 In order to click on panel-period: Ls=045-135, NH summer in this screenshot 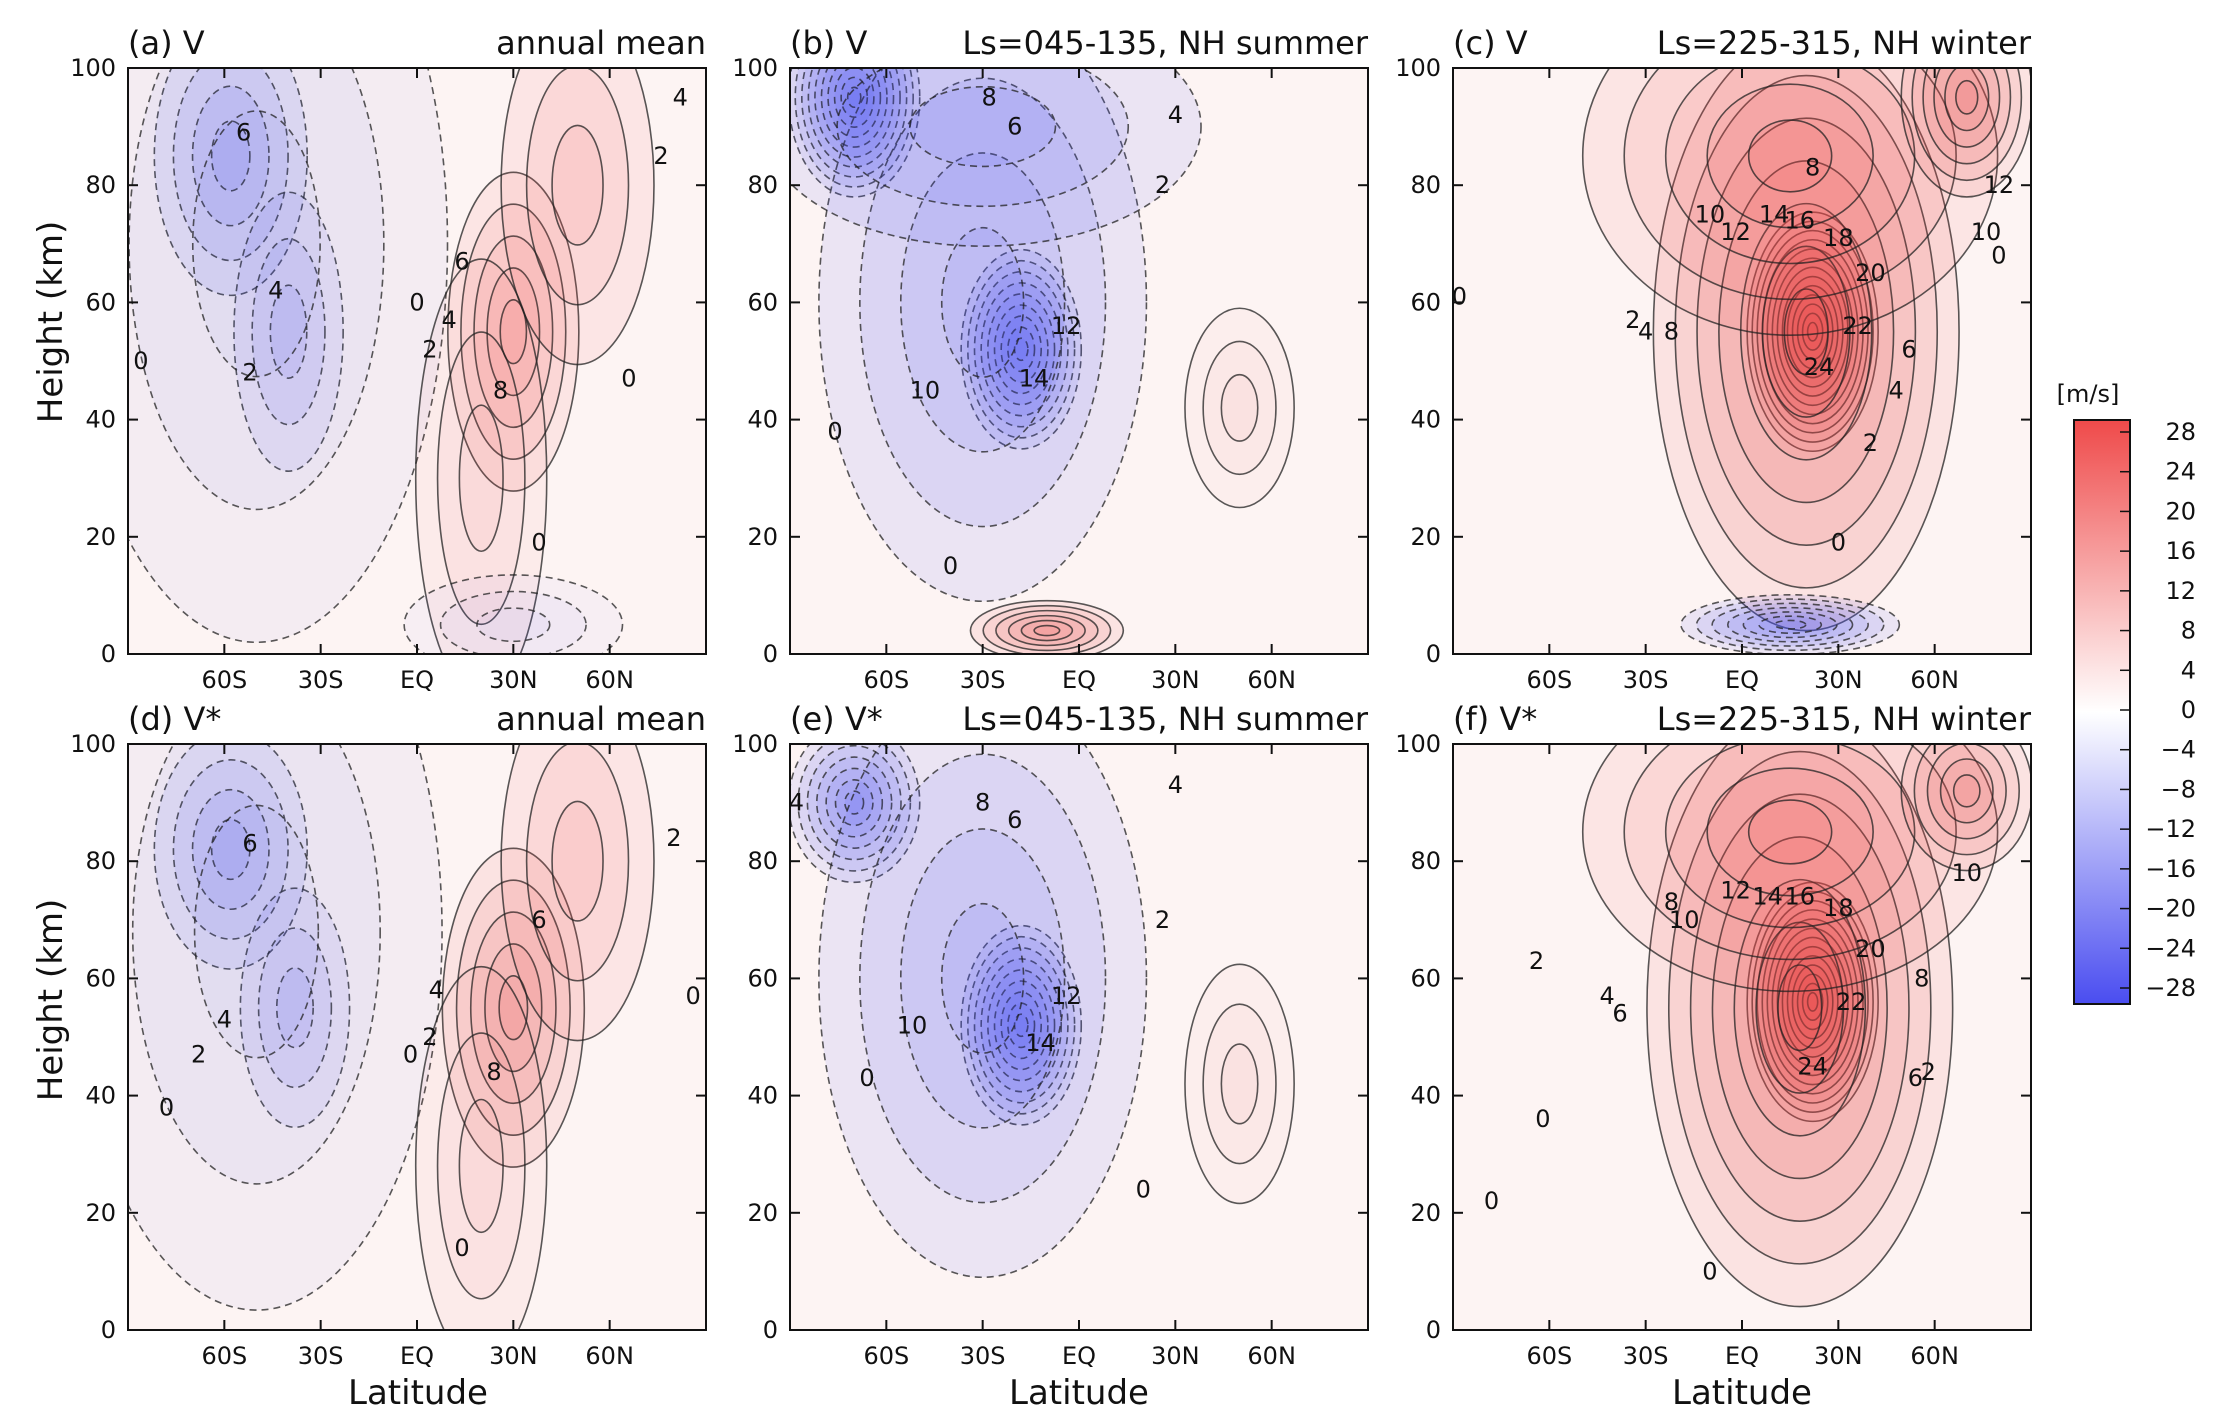, I will do `click(1165, 43)`.